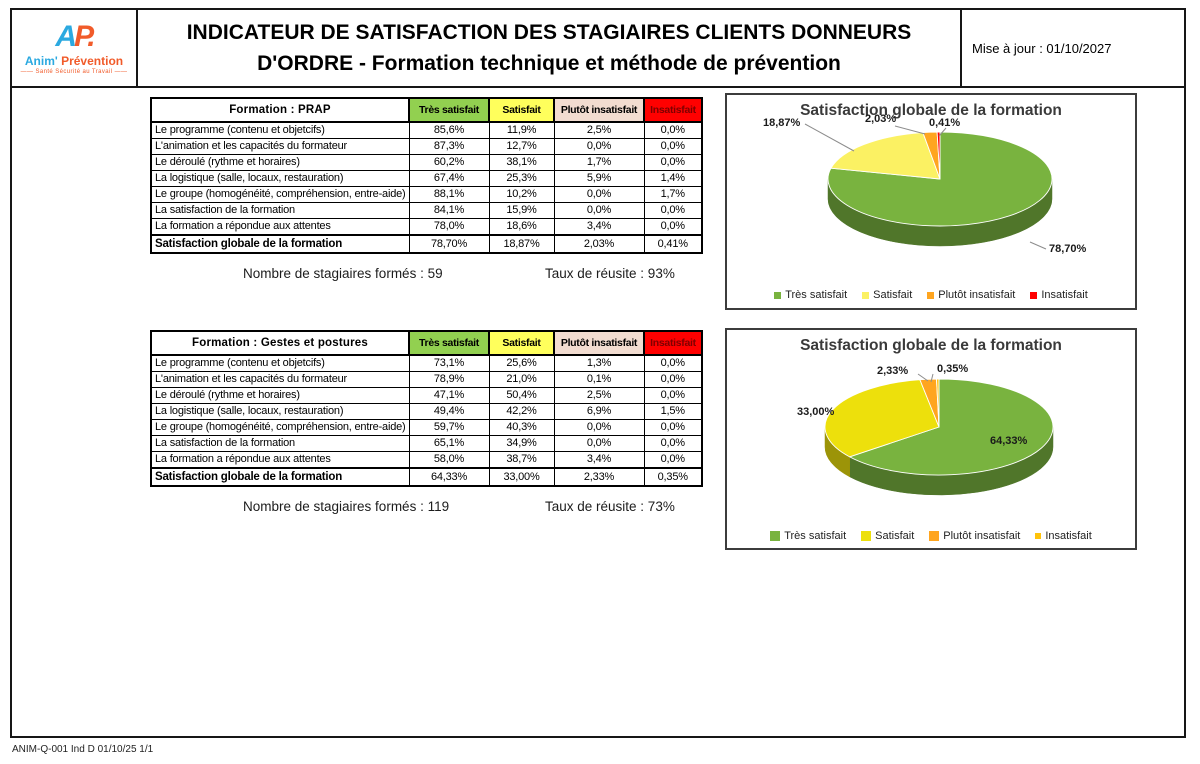  I want to click on row-value: 47,1%, so click(449, 395).